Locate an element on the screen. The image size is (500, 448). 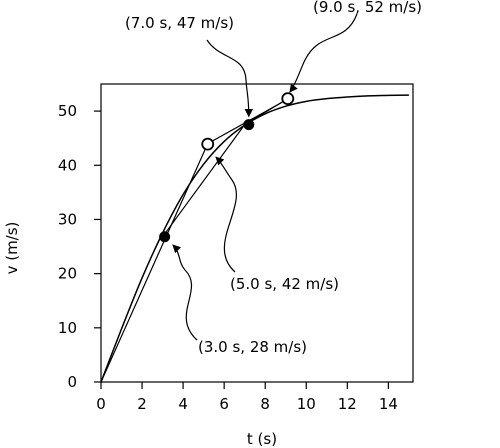
y-tick-label: 40 is located at coordinates (67, 165).